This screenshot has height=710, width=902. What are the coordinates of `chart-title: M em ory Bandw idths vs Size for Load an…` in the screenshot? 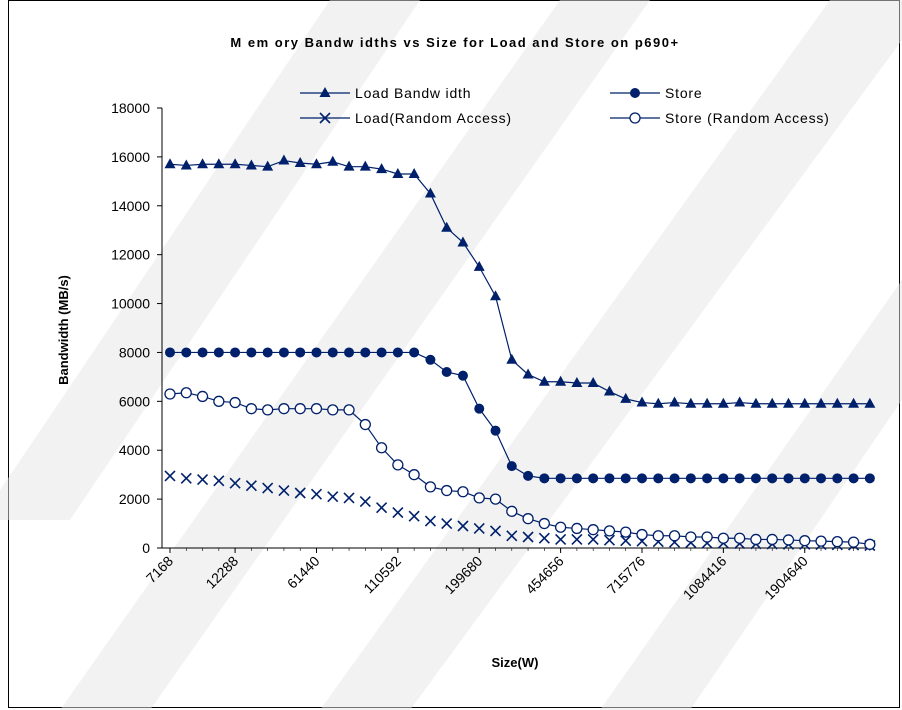 It's located at (454, 42).